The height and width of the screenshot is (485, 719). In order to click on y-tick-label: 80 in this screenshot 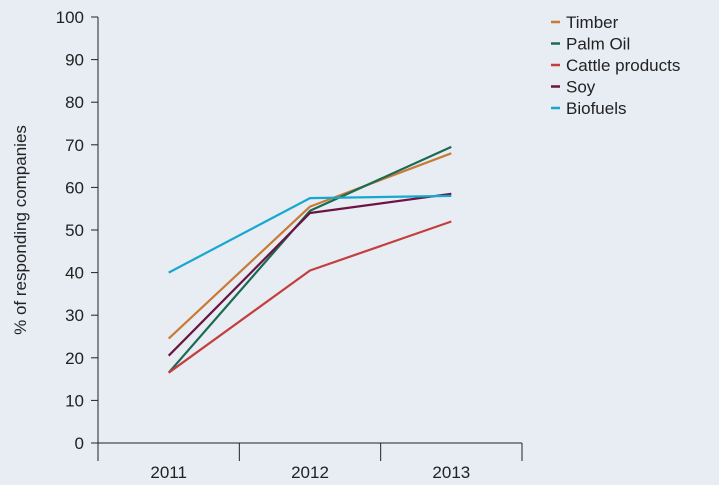, I will do `click(74, 102)`.